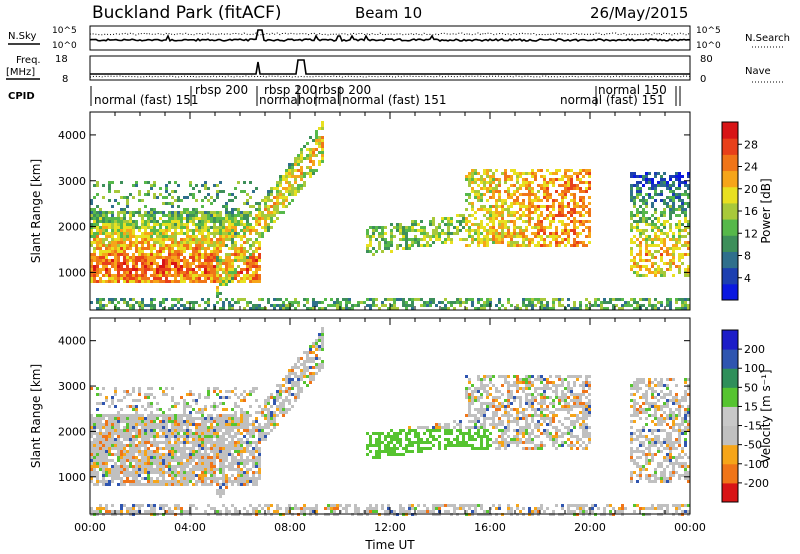  What do you see at coordinates (753, 426) in the screenshot?
I see `velocity-colorbar-tick-3: -15` at bounding box center [753, 426].